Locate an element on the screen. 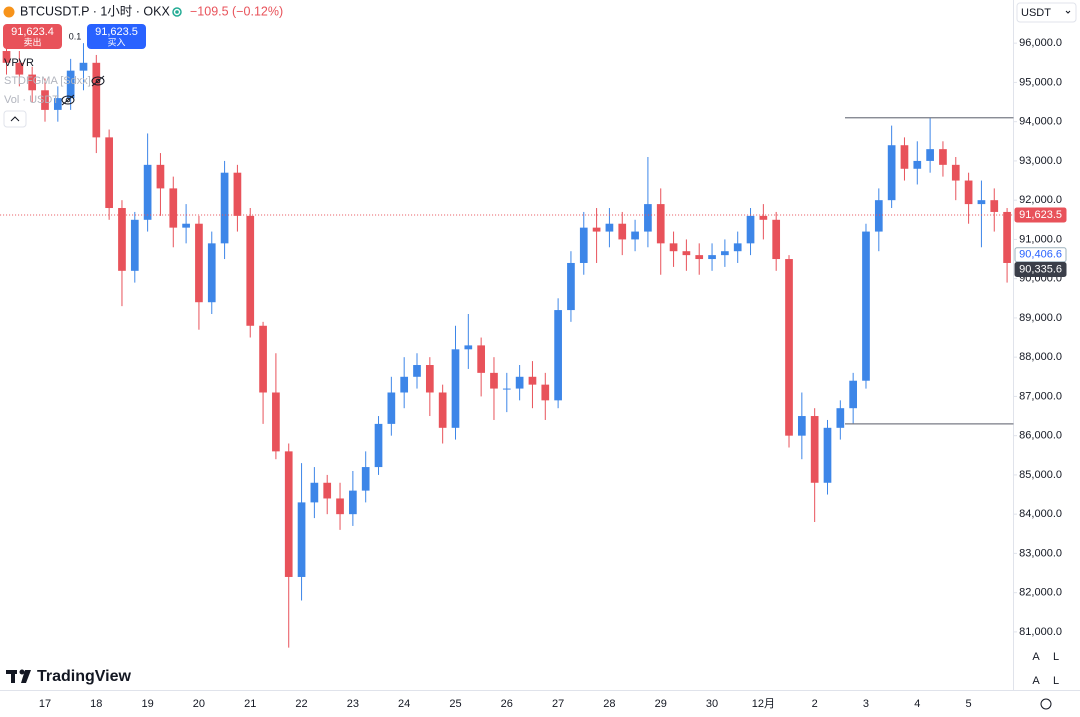  price-label: 90,335.6 is located at coordinates (1040, 269).